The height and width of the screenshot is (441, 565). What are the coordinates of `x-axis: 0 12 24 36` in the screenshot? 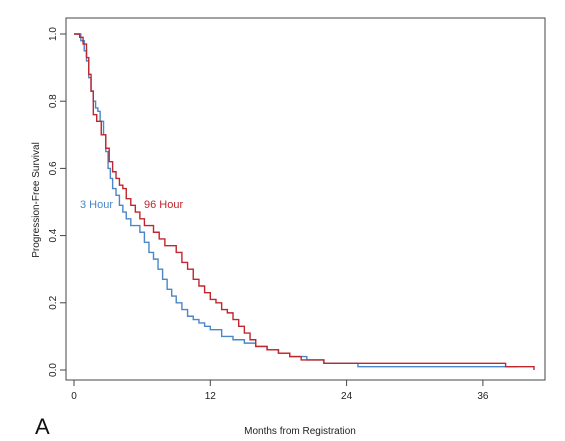 It's located at (280, 391).